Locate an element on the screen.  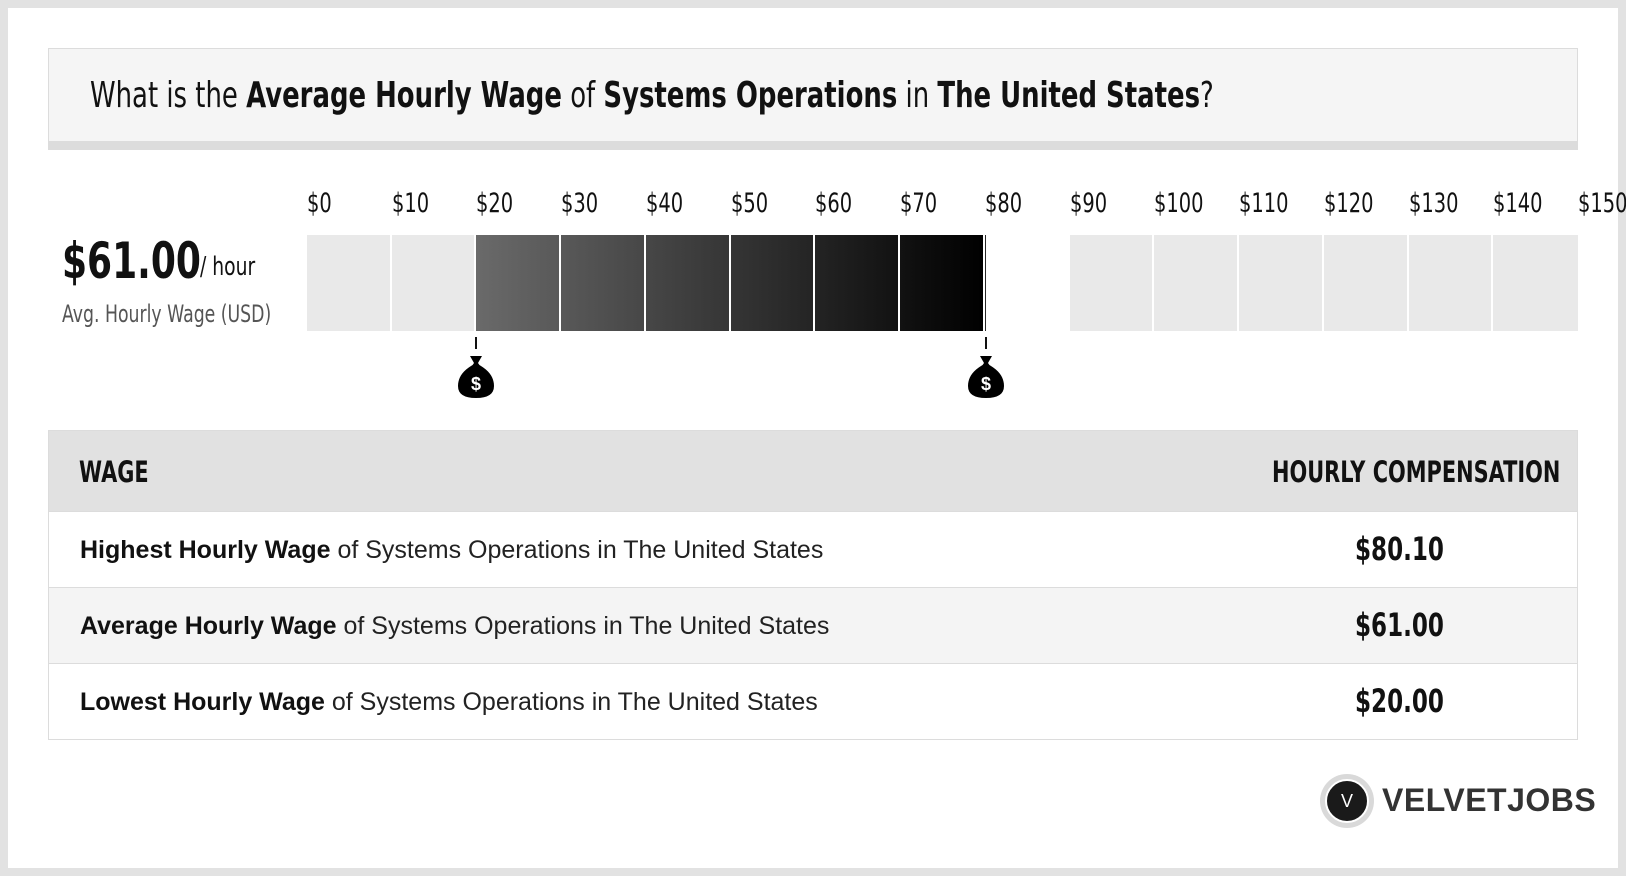
velvetjobs-logo-icon: V is located at coordinates (1347, 801).